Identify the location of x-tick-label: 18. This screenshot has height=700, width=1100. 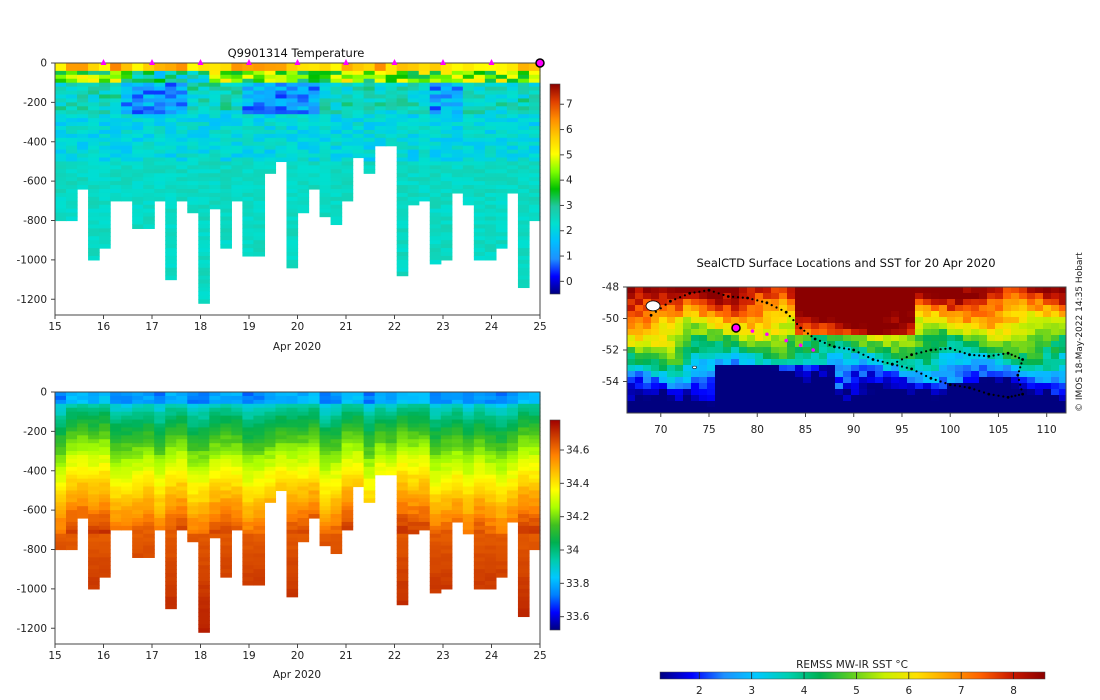
(200, 656).